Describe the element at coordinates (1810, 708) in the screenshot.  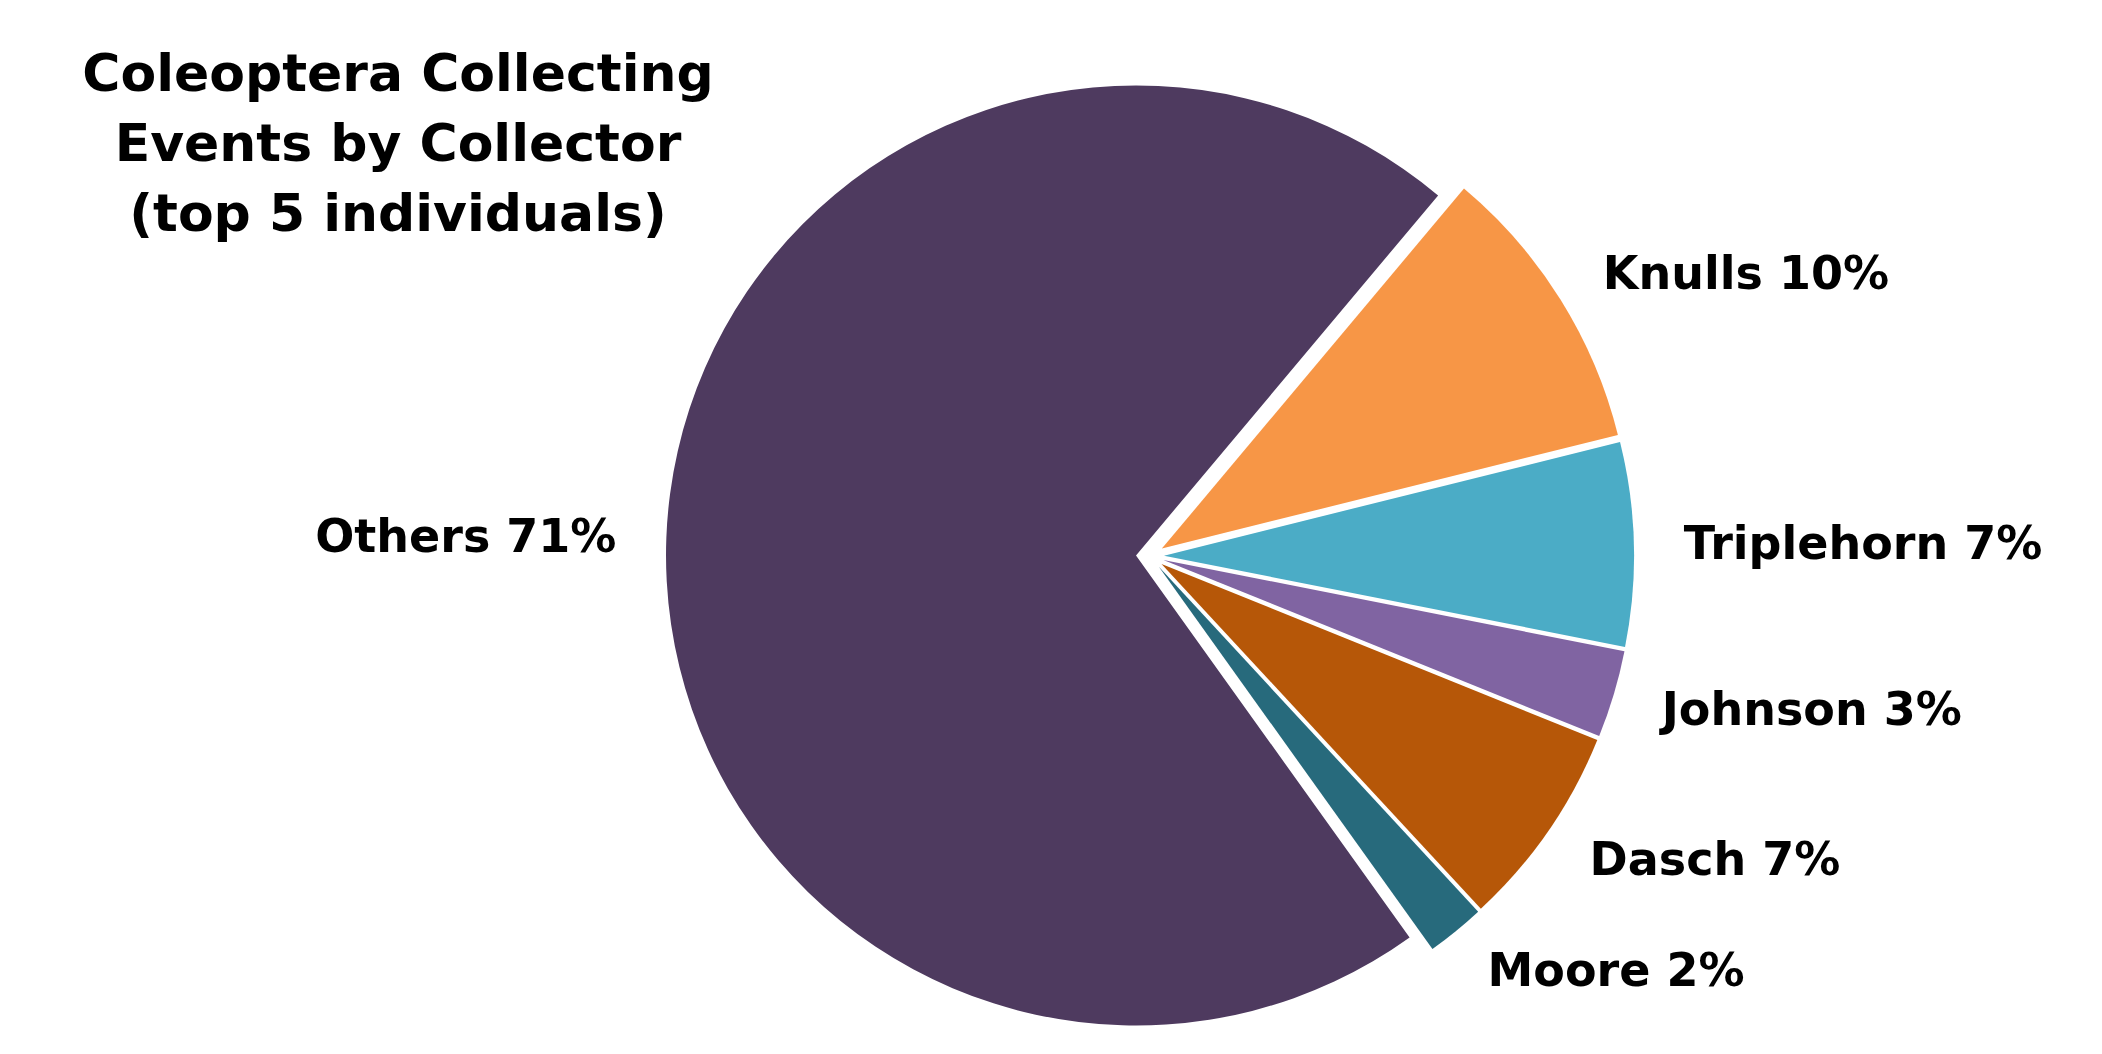
I see `slice-label: Johnson 3%` at that location.